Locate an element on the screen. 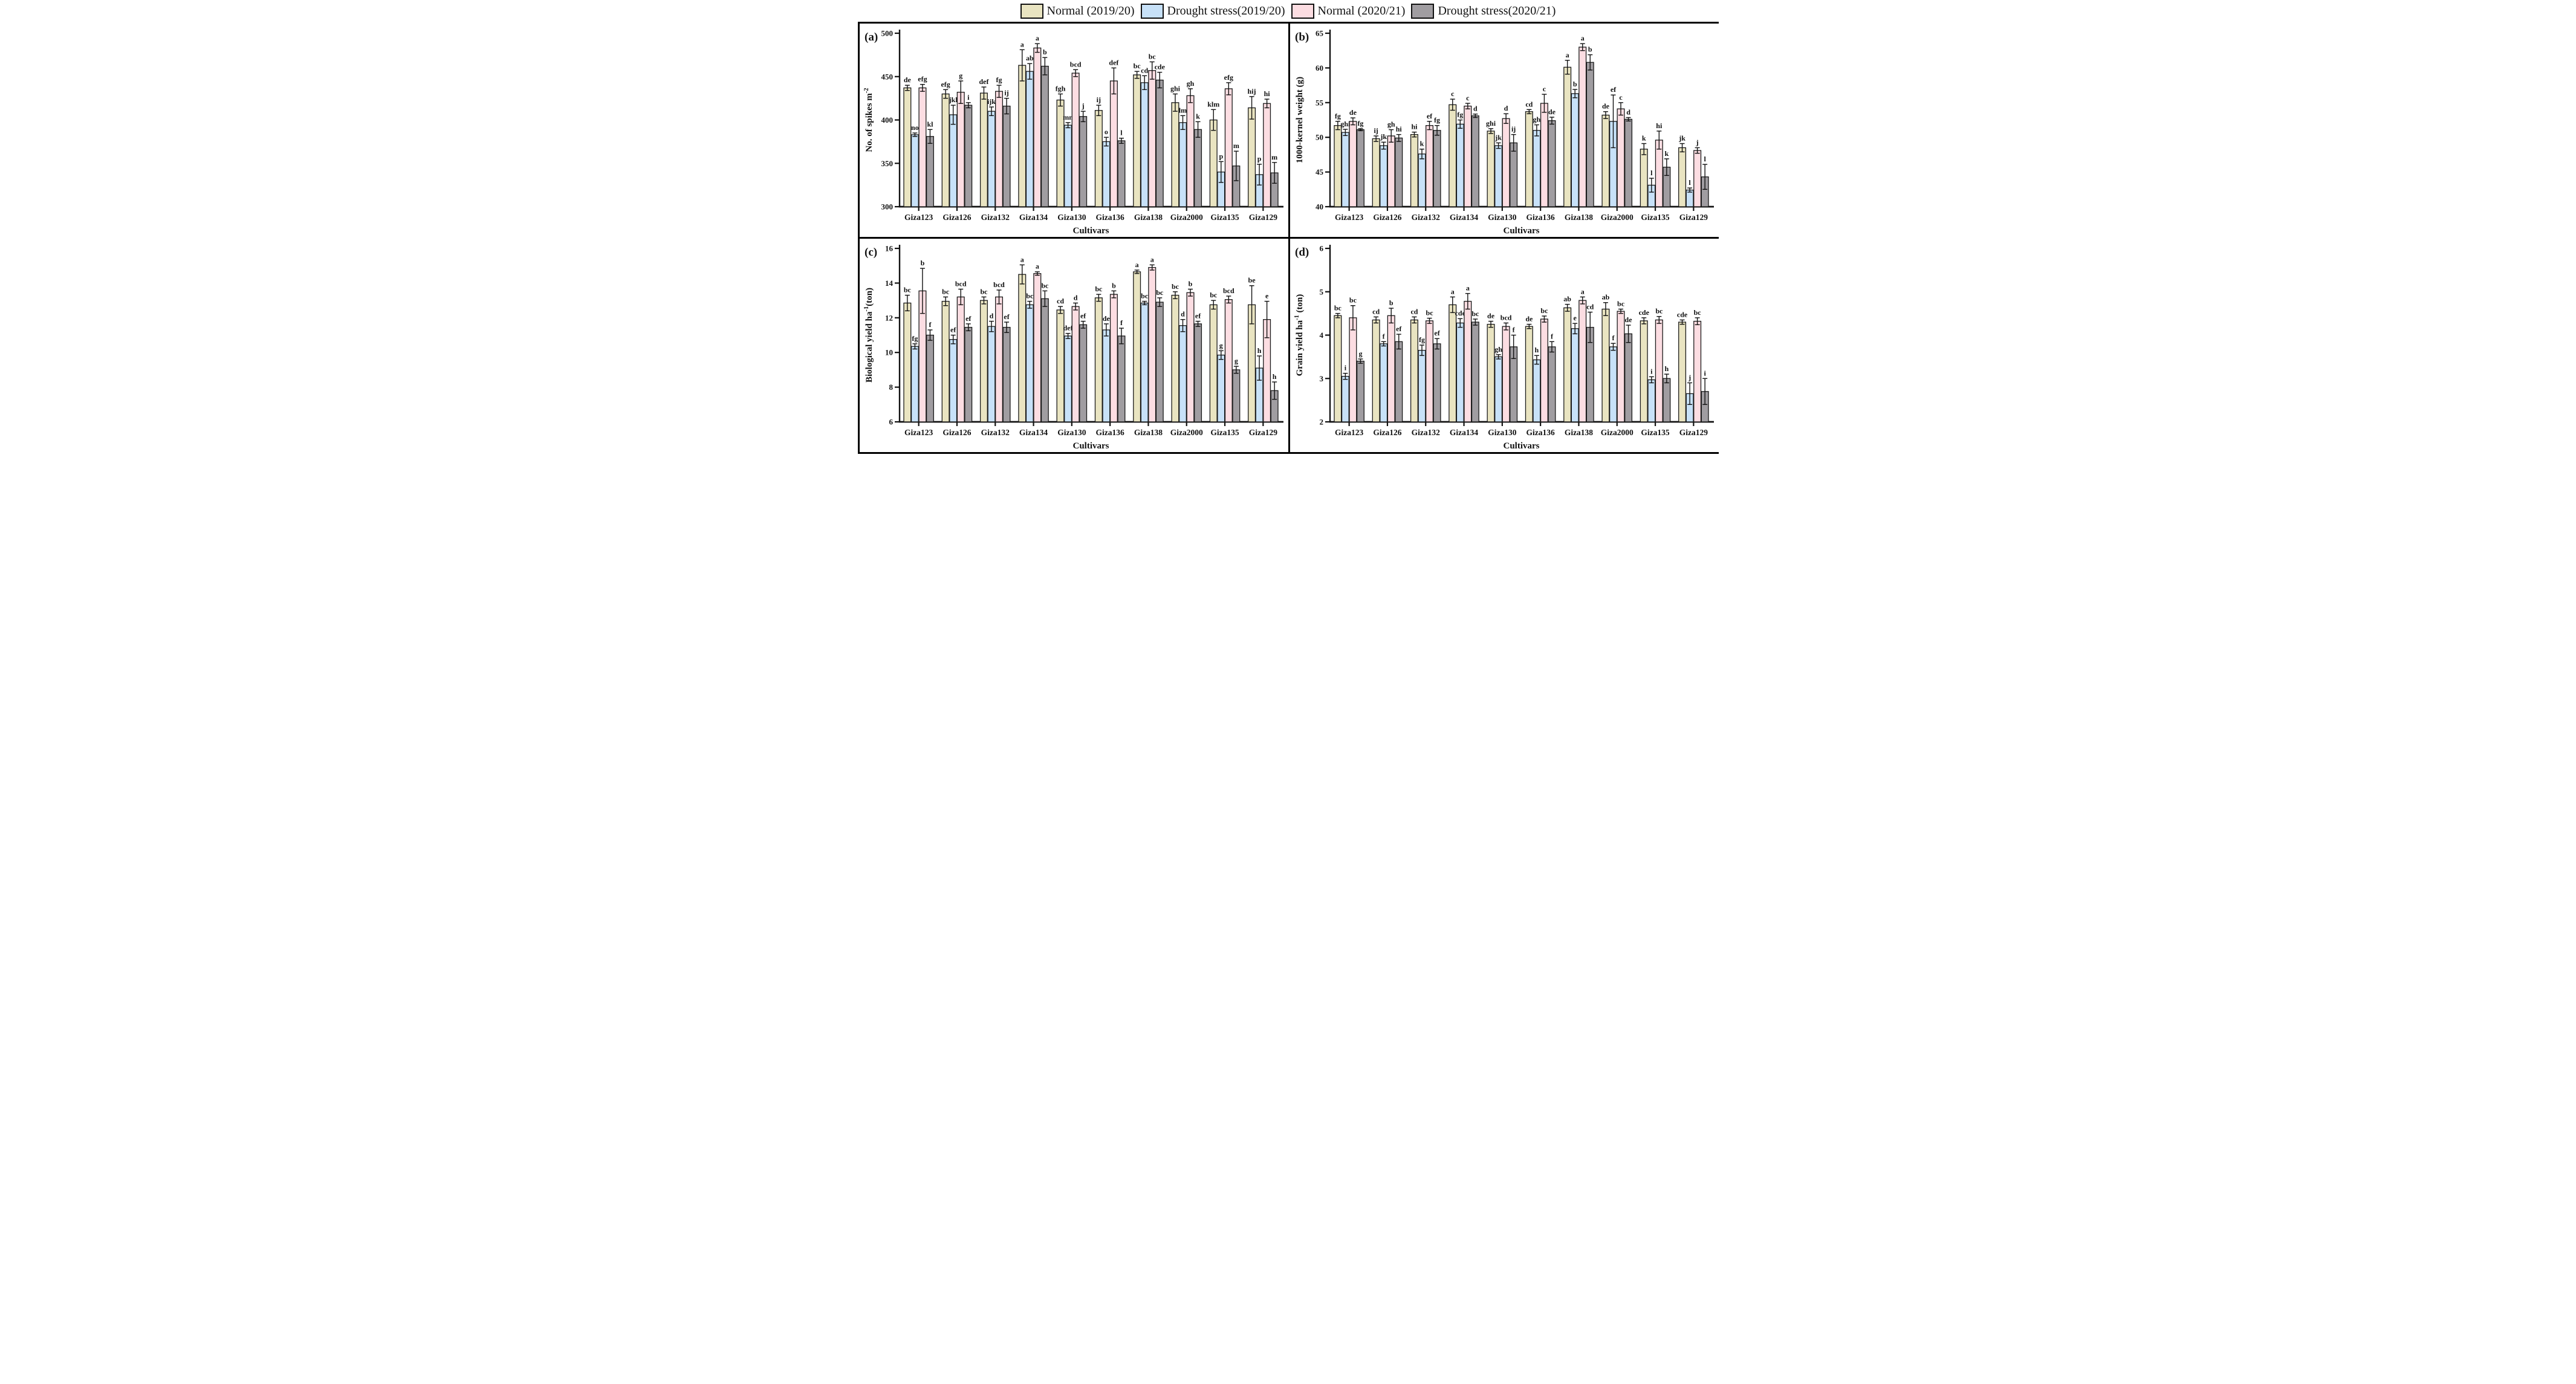 This screenshot has width=2576, height=1384. significance-letter: fgh is located at coordinates (1060, 88).